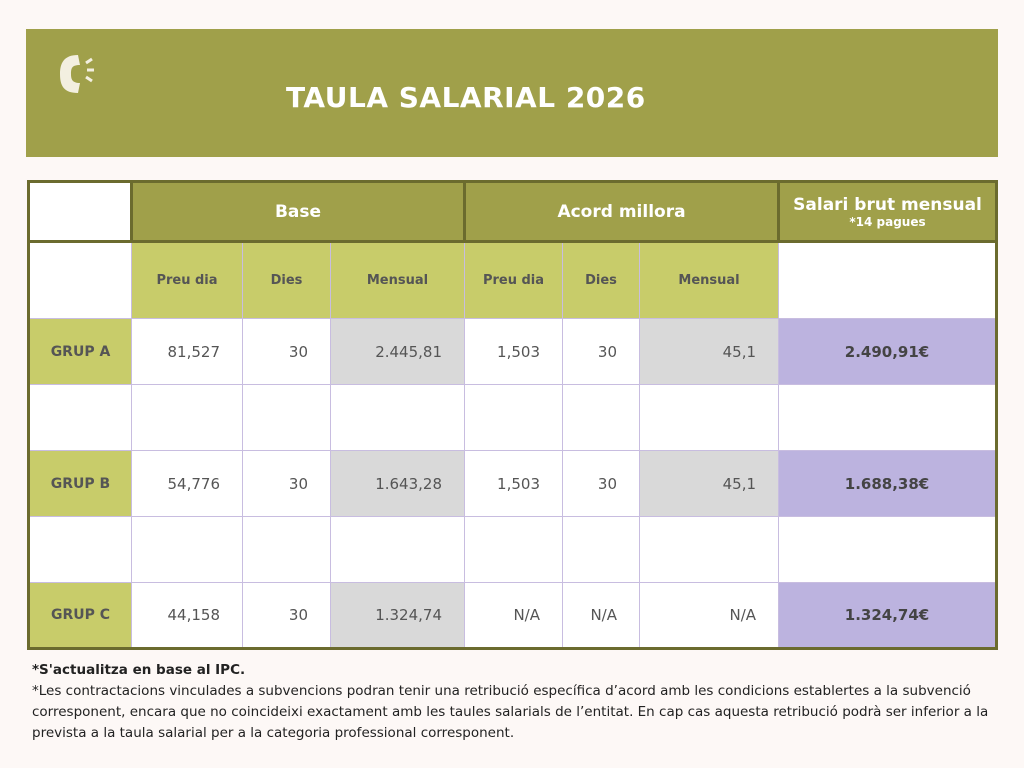  What do you see at coordinates (77, 74) in the screenshot?
I see `logo-icon` at bounding box center [77, 74].